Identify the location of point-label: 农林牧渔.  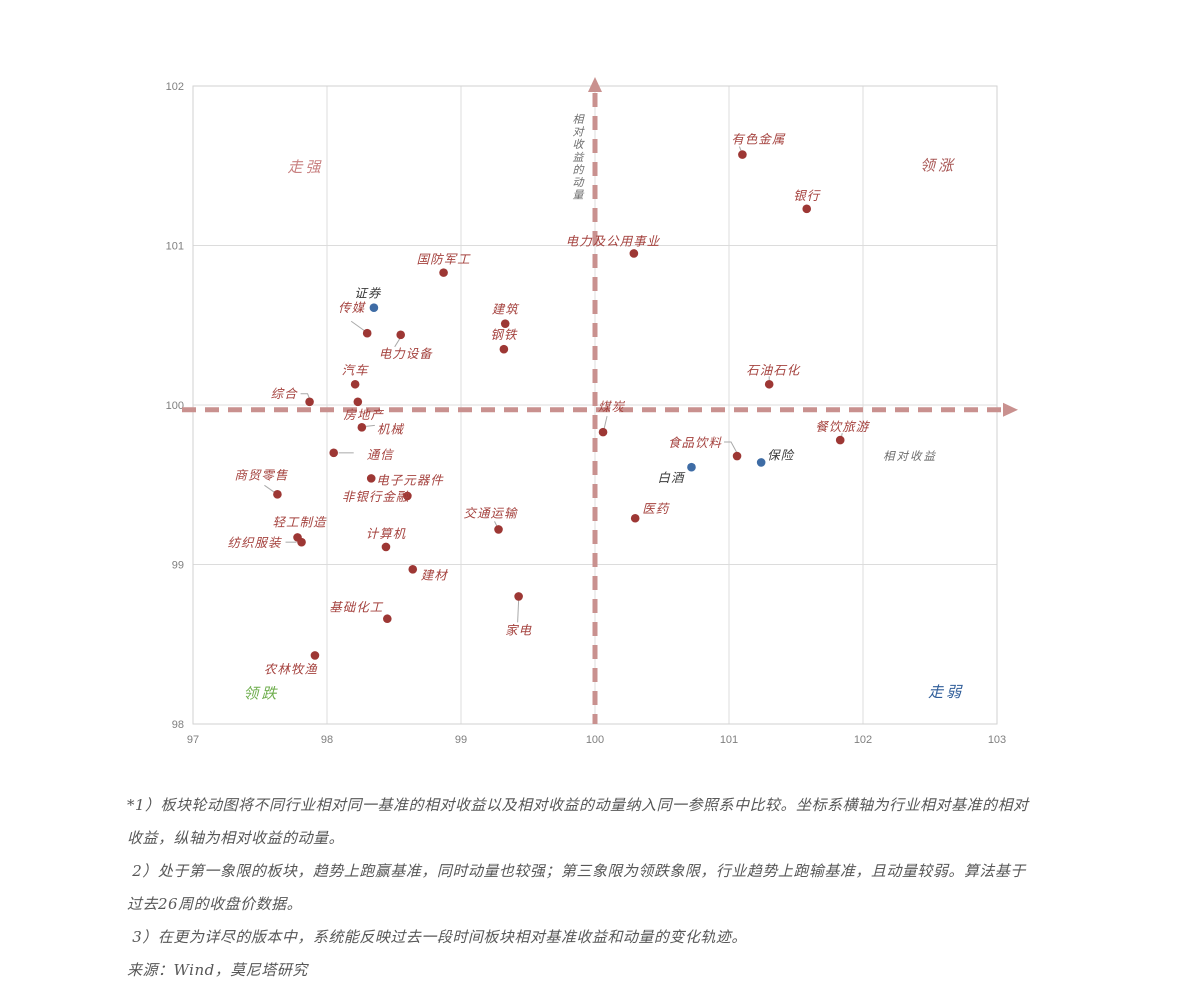
(291, 668).